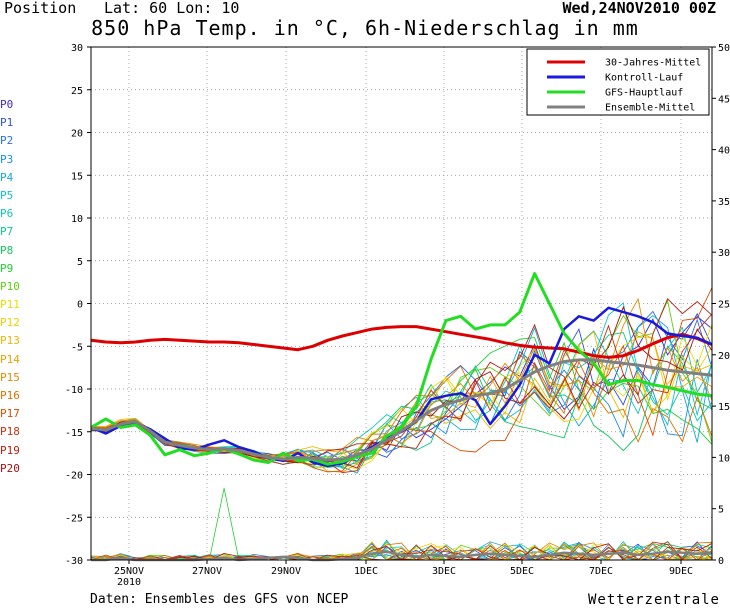 The image size is (730, 609). I want to click on y-right-tick-label: 5, so click(721, 510).